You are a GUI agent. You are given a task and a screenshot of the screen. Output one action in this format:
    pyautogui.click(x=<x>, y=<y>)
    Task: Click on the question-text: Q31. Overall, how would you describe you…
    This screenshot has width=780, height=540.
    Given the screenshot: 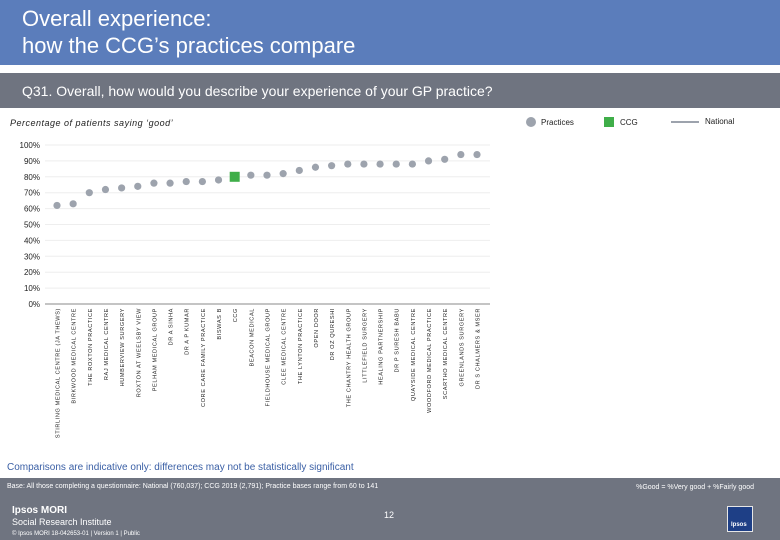 What is the action you would take?
    pyautogui.click(x=257, y=91)
    